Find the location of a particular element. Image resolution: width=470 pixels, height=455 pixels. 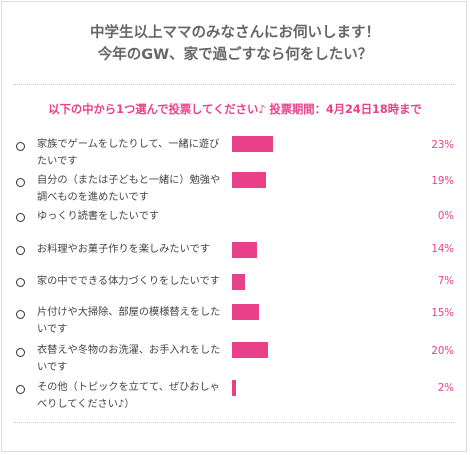

top-divider is located at coordinates (235, 84).